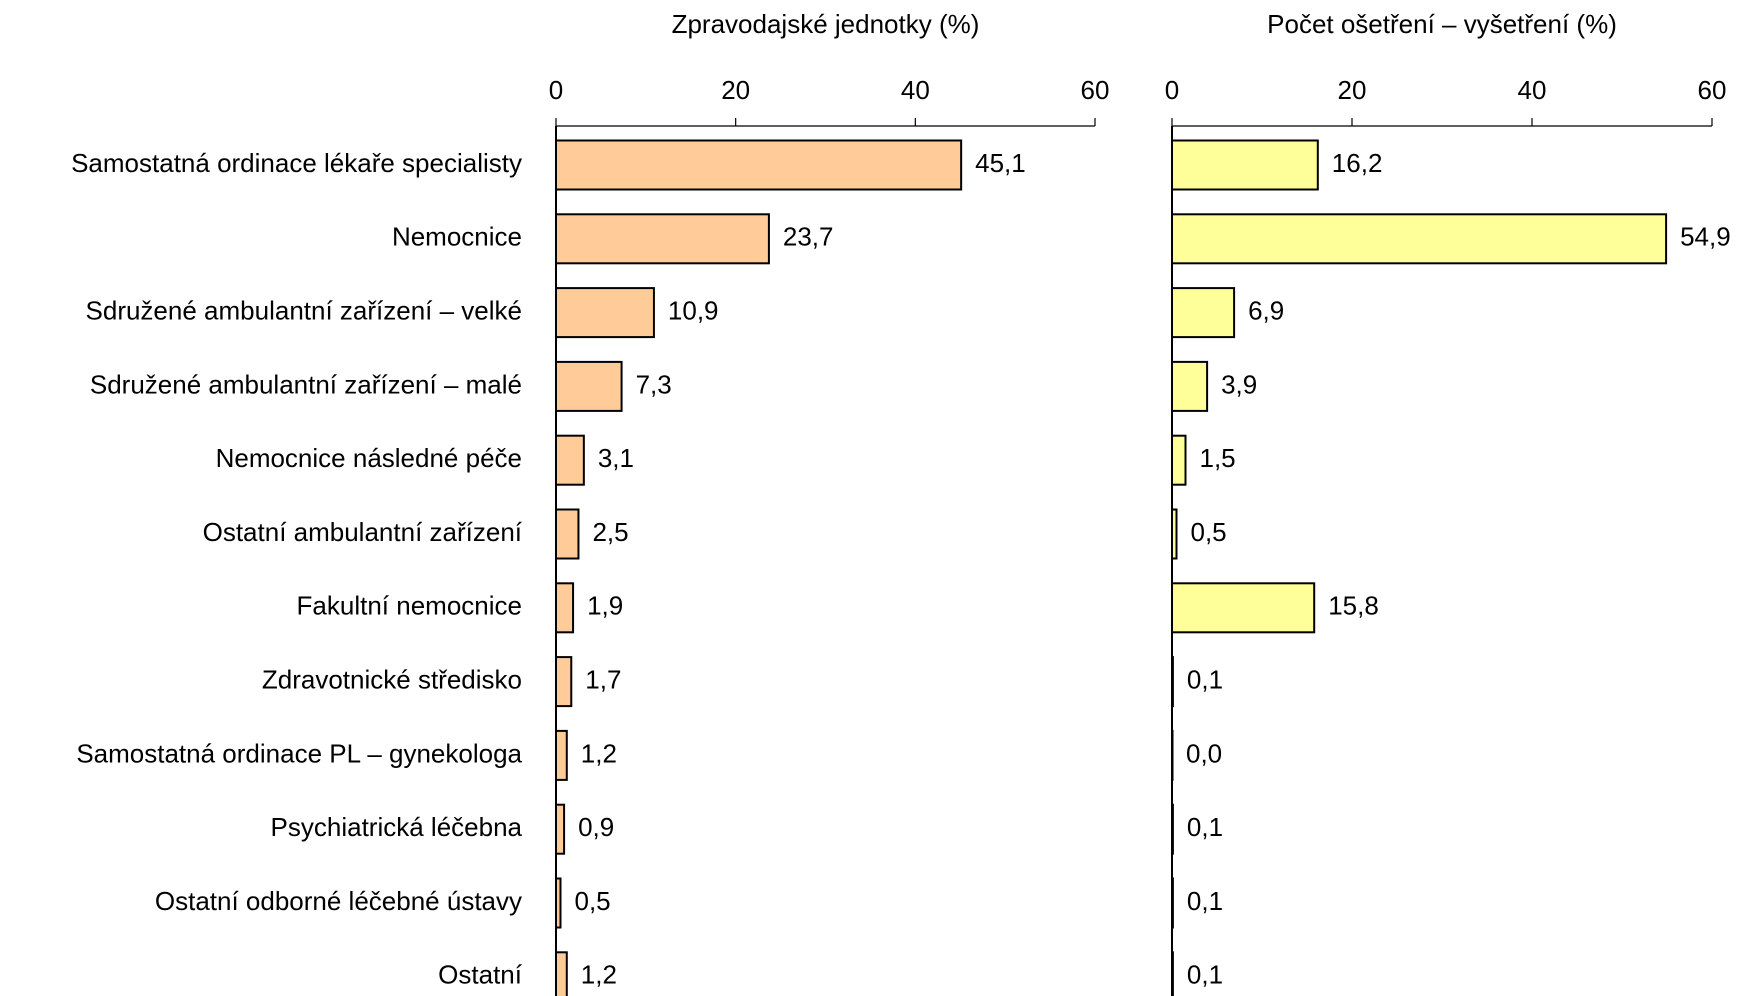  Describe the element at coordinates (306, 384) in the screenshot. I see `category-label: Sdružené ambulantní zařízení – malé` at that location.